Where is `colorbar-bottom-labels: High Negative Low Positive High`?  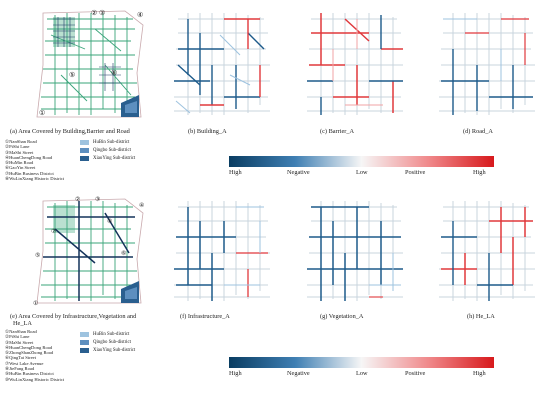 colorbar-bottom-labels: High Negative Low Positive High is located at coordinates (361, 374).